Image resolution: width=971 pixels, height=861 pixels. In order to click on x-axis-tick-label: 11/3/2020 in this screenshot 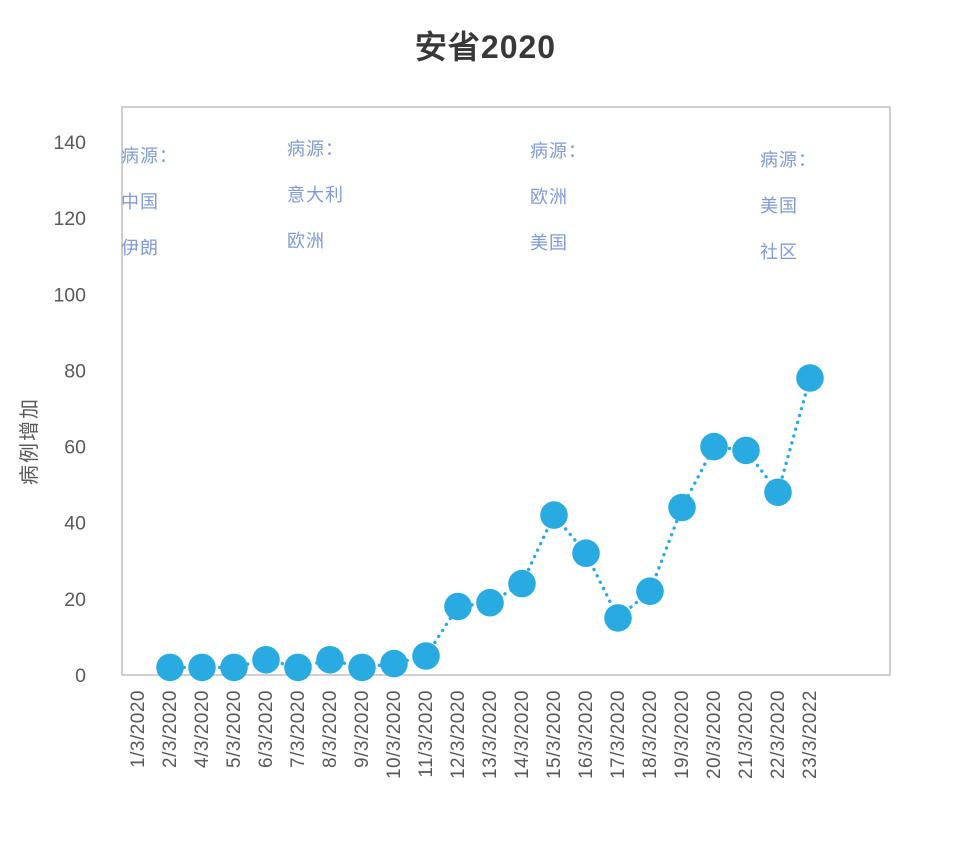, I will do `click(426, 734)`.